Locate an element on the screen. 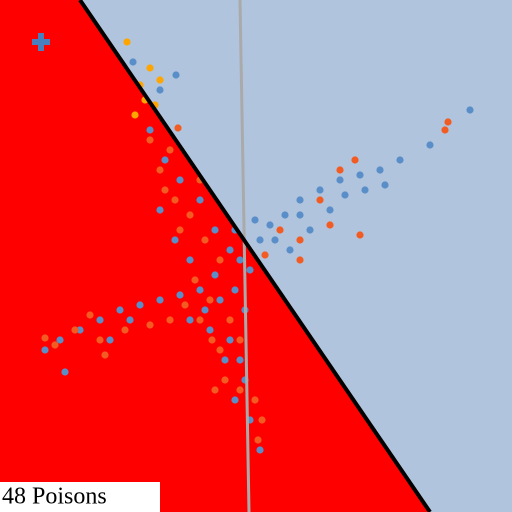 This screenshot has width=512, height=512. reference-line is located at coordinates (244, 256).